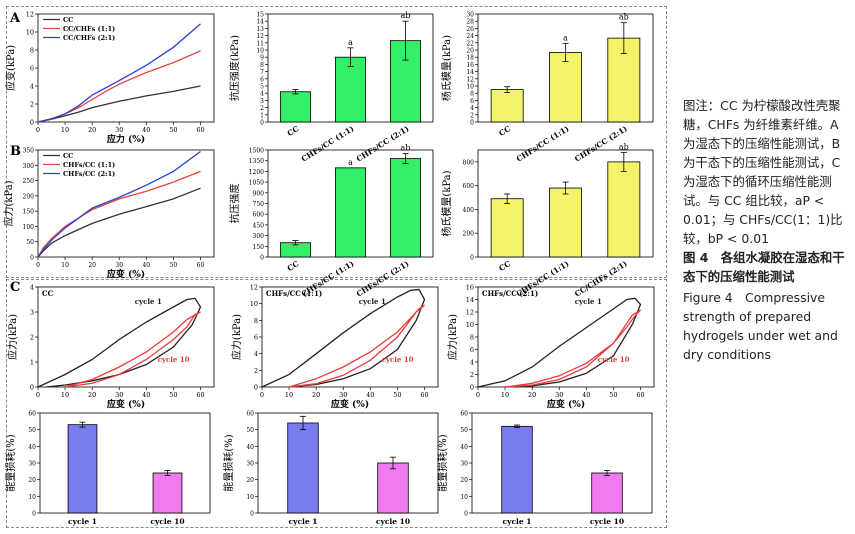  Describe the element at coordinates (517, 521) in the screenshot. I see `C6-category-label: cycle 1` at that location.